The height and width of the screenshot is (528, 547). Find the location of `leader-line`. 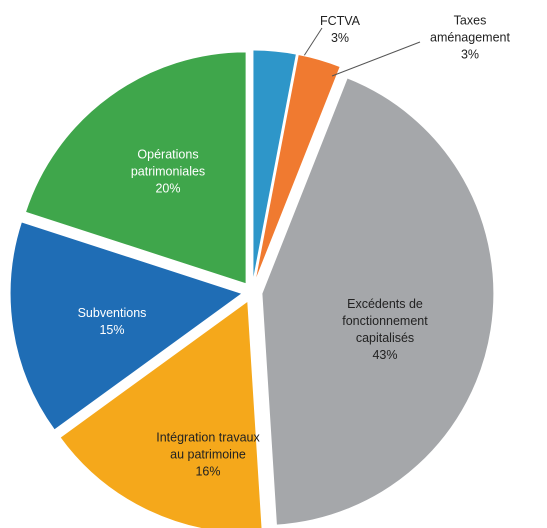

leader-line is located at coordinates (376, 59).